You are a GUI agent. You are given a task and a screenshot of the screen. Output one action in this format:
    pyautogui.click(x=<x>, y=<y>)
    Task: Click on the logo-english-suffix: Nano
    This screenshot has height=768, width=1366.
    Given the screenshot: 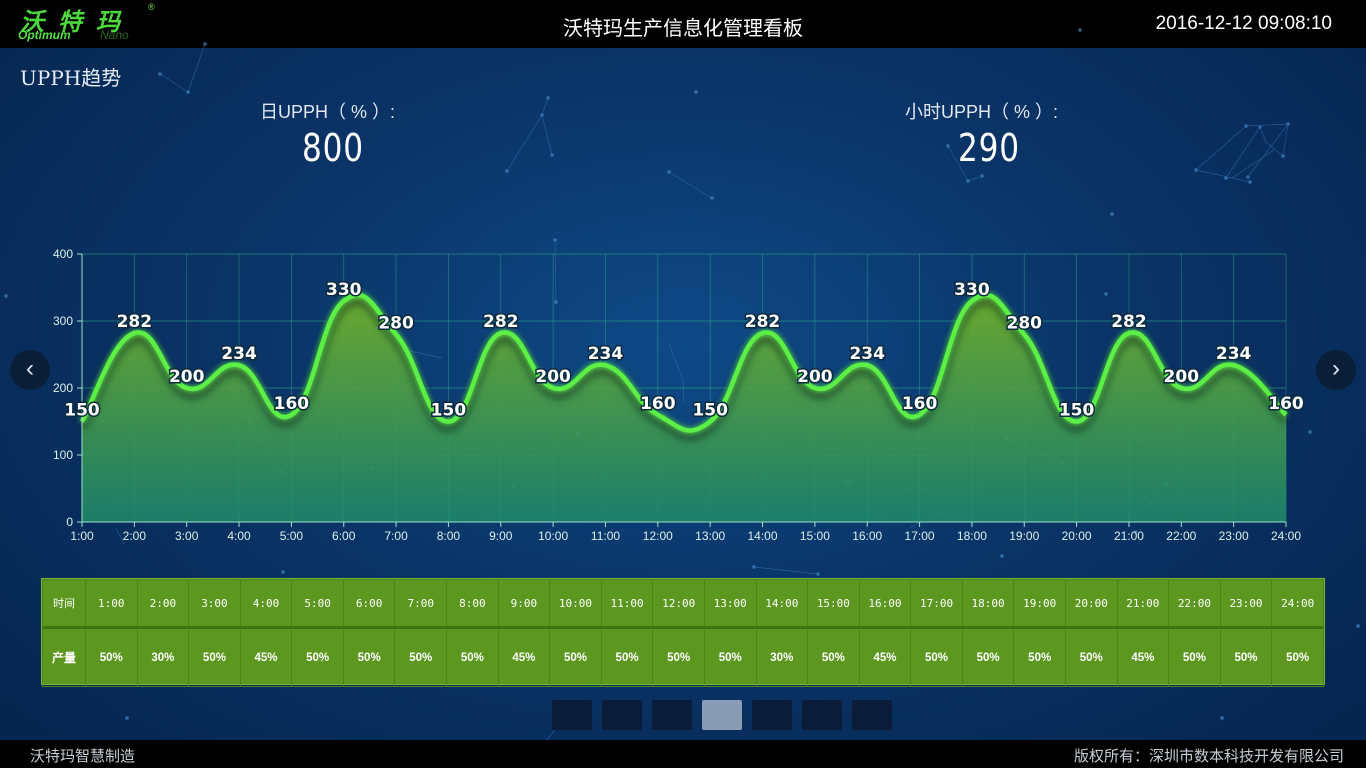 What is the action you would take?
    pyautogui.click(x=114, y=35)
    